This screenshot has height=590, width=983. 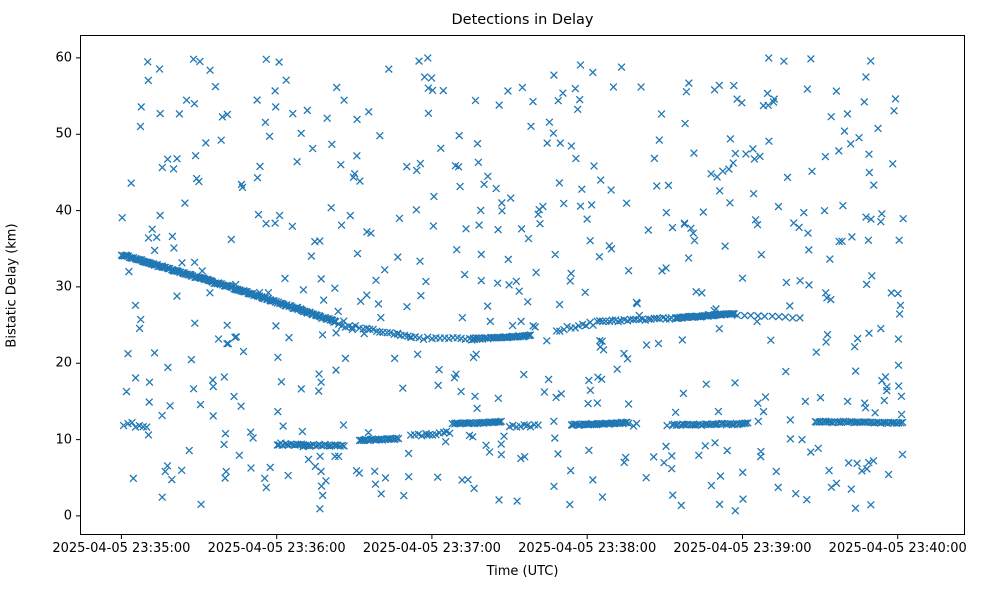 I want to click on x-tick-label-0: 2025-04-05 23:35:00, so click(x=121, y=548).